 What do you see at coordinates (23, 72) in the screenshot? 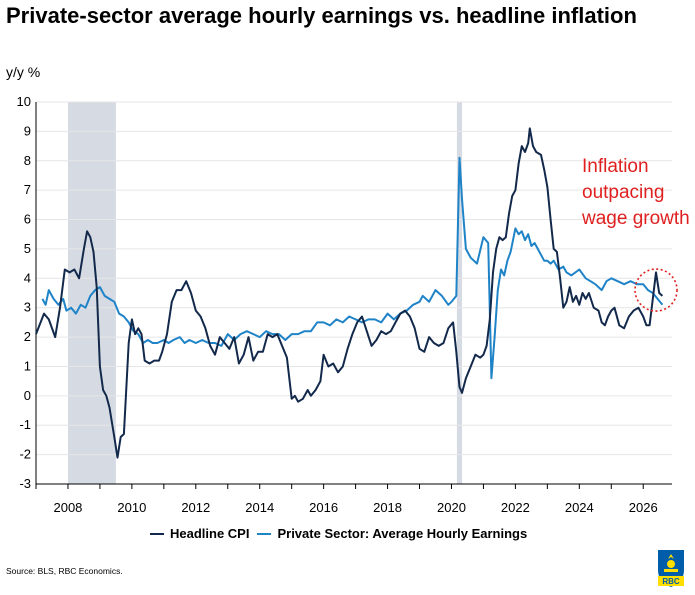
I see `y-axis-unit-label: y/y %` at bounding box center [23, 72].